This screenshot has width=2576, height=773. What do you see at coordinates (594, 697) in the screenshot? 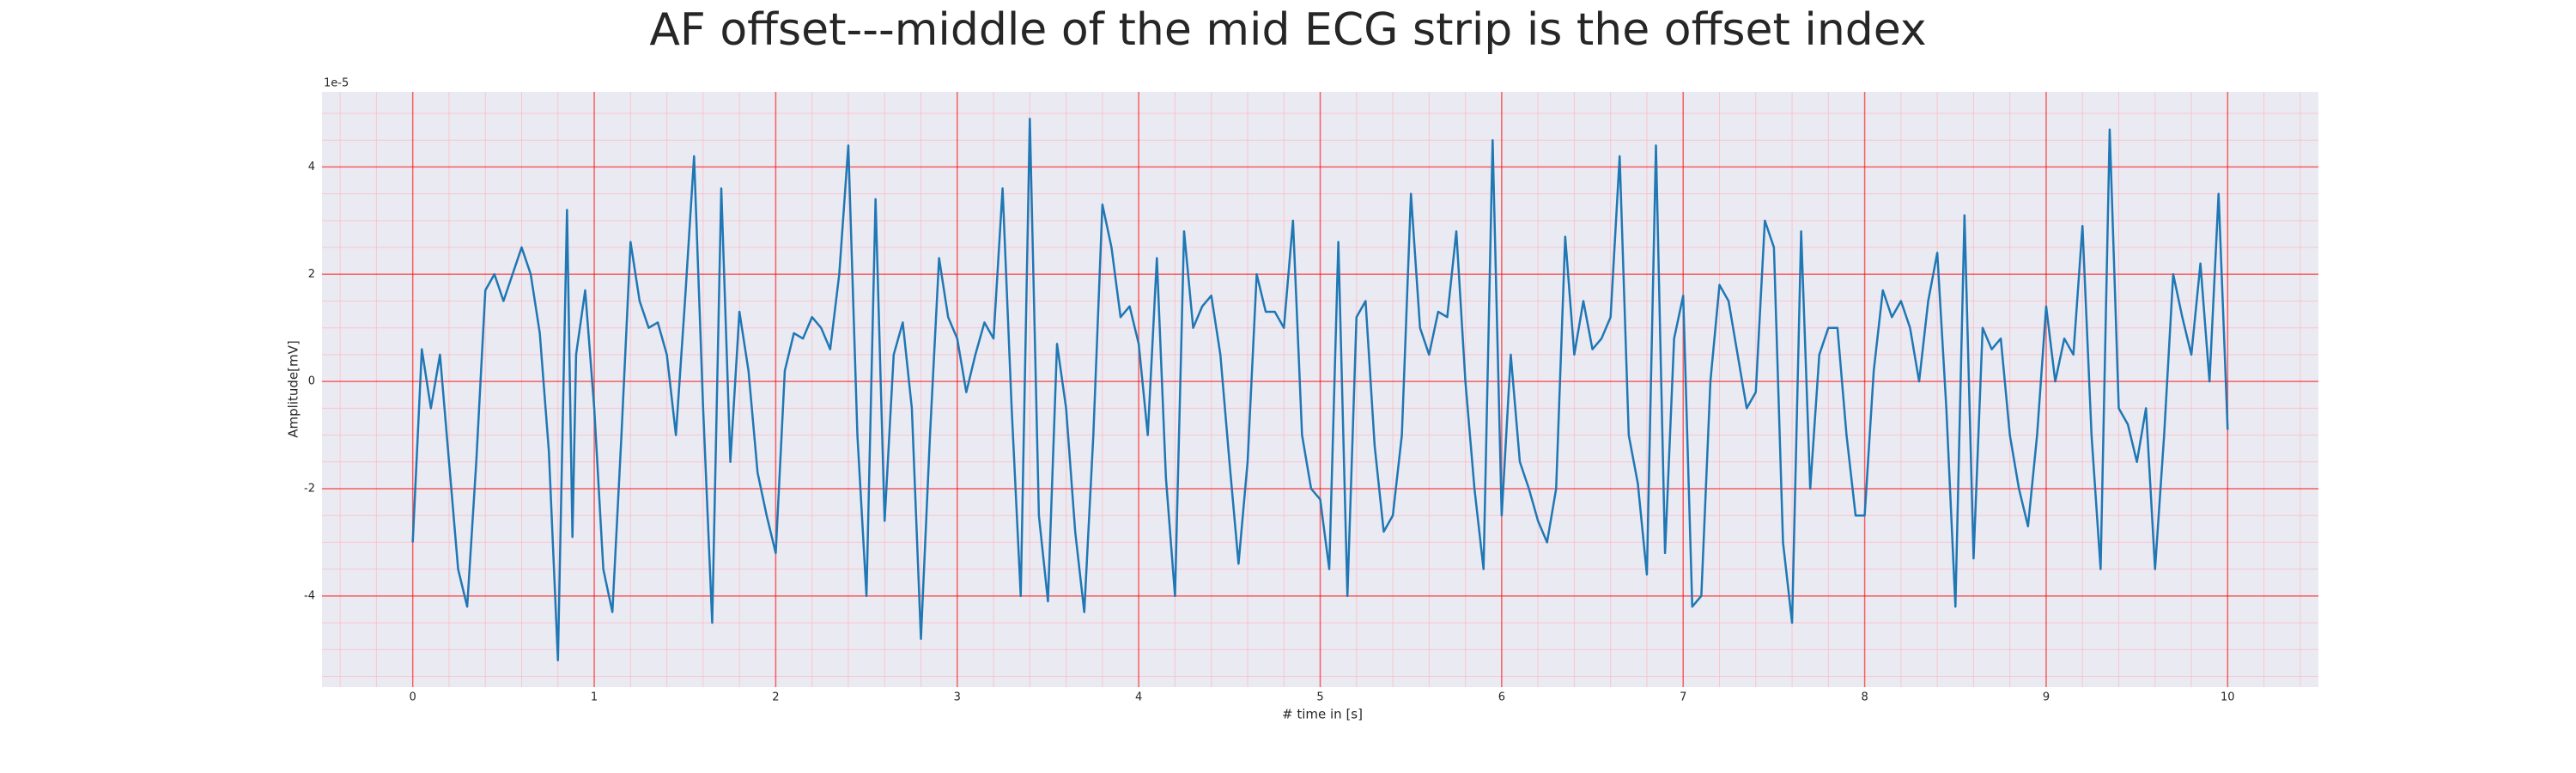
I see `x-tick-label: 1` at bounding box center [594, 697].